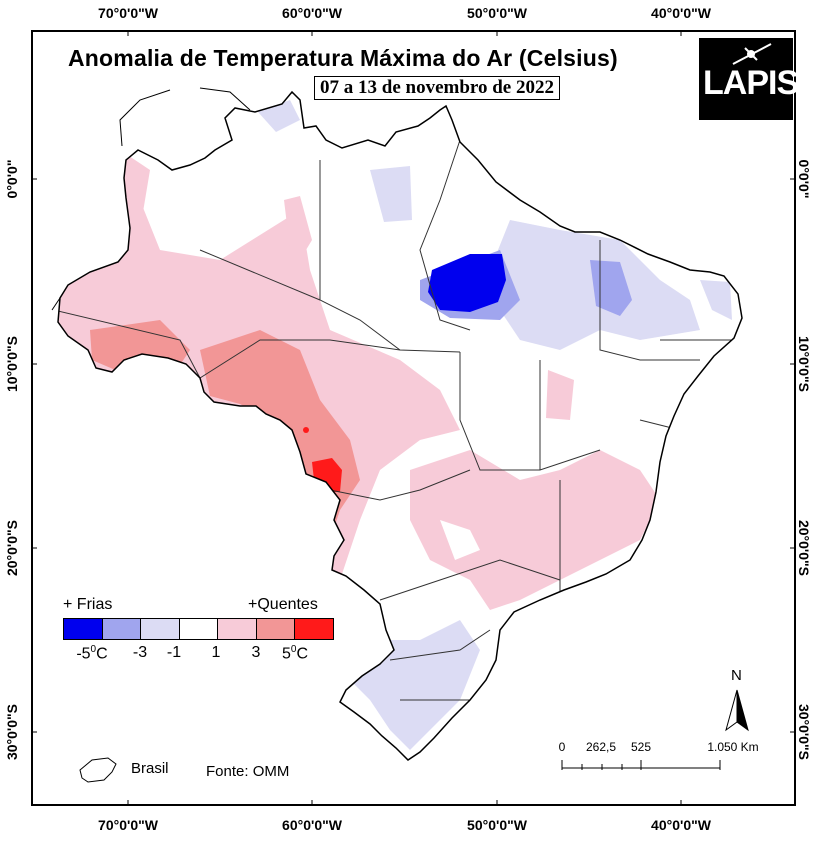 This screenshot has height=861, width=840. What do you see at coordinates (737, 710) in the screenshot?
I see `north-arrow-icon` at bounding box center [737, 710].